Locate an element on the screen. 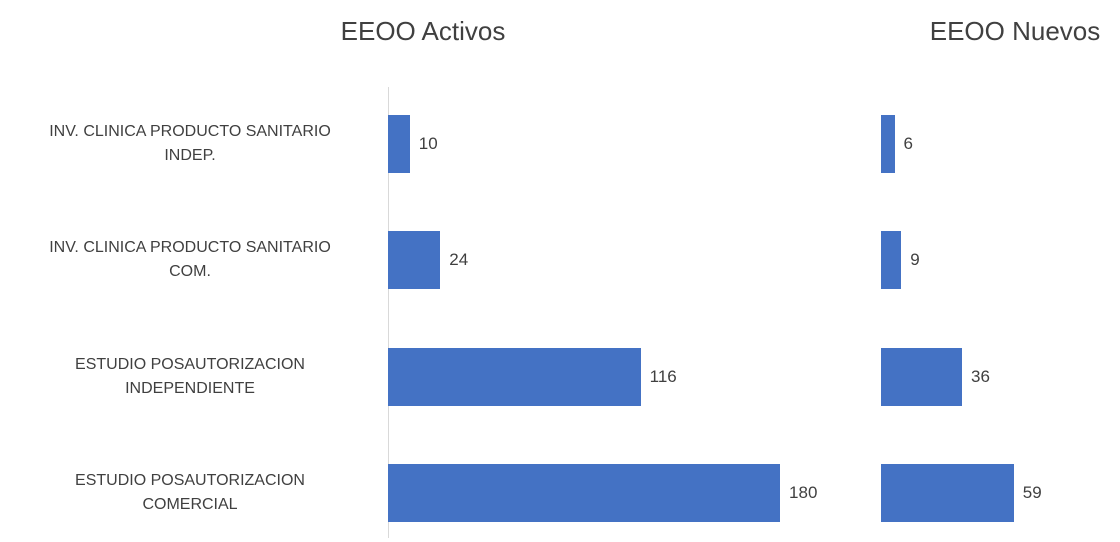 The height and width of the screenshot is (542, 1120). chart-title: EEOO Activos is located at coordinates (423, 31).